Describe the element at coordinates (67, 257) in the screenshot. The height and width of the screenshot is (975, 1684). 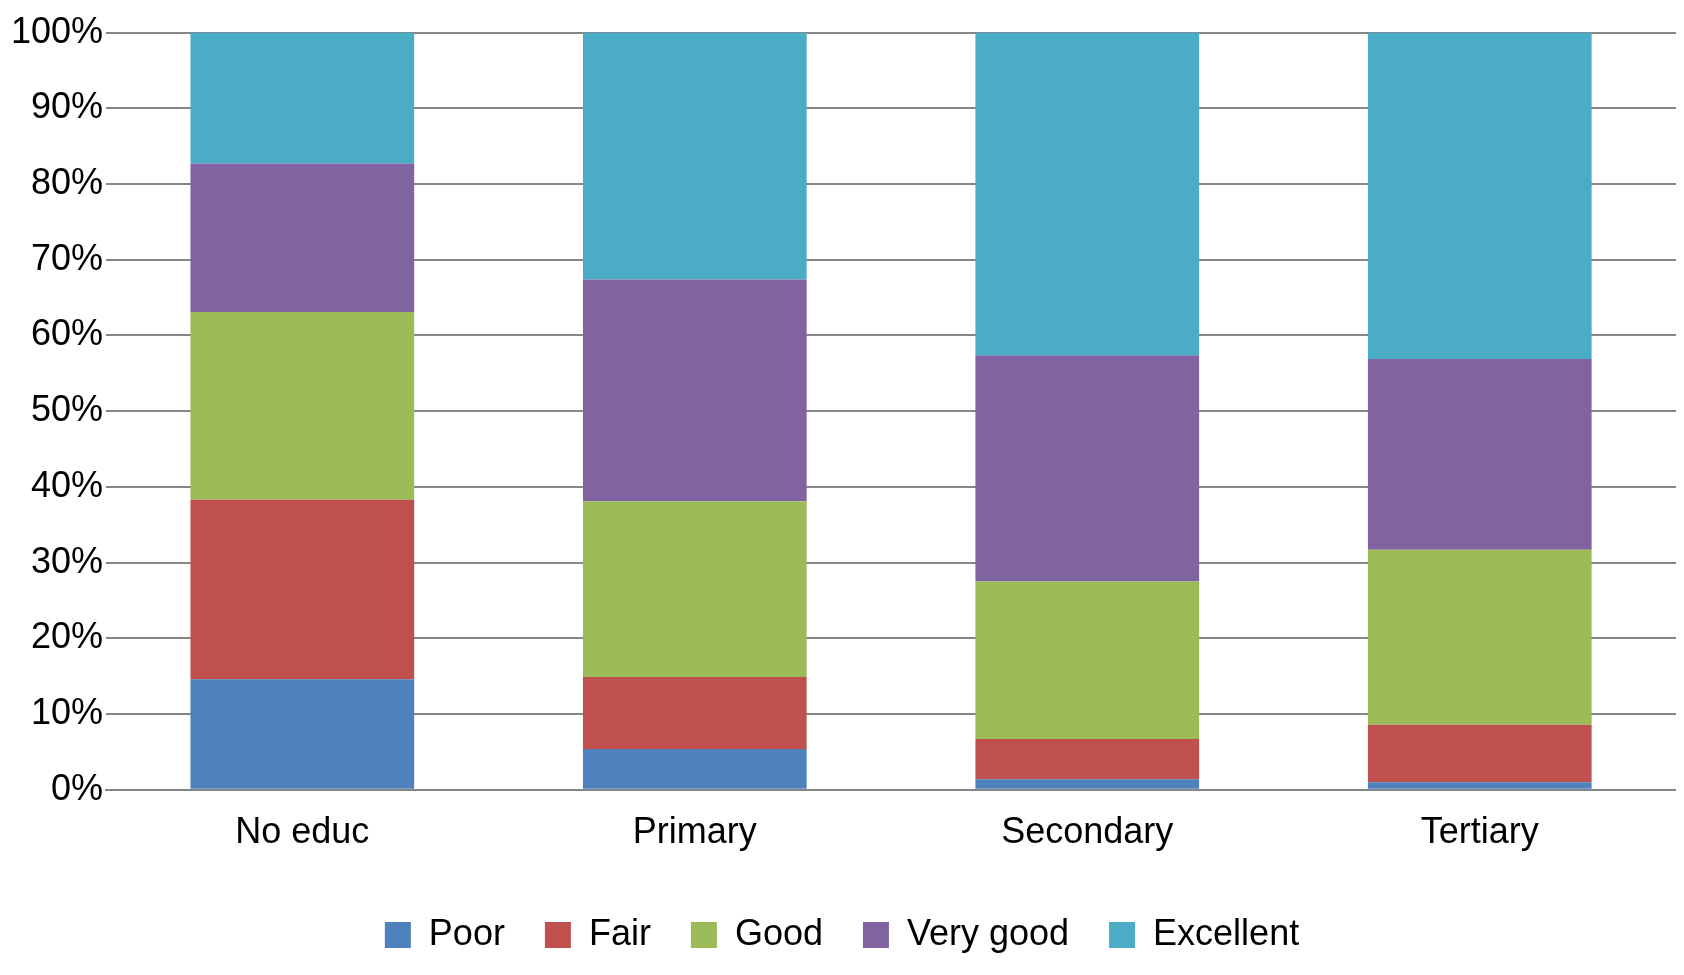
I see `y-tick-label: 70%` at that location.